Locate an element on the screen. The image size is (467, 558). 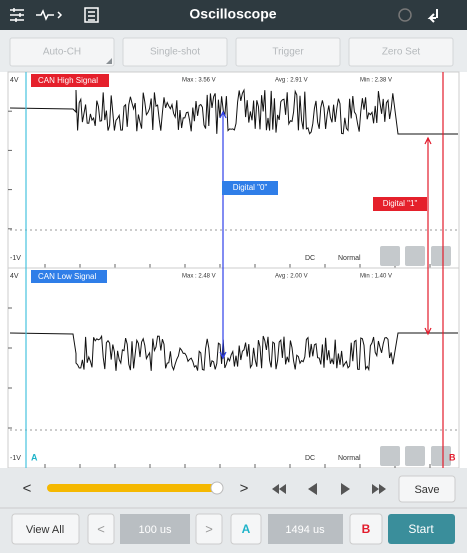
b-button is located at coordinates (366, 529).